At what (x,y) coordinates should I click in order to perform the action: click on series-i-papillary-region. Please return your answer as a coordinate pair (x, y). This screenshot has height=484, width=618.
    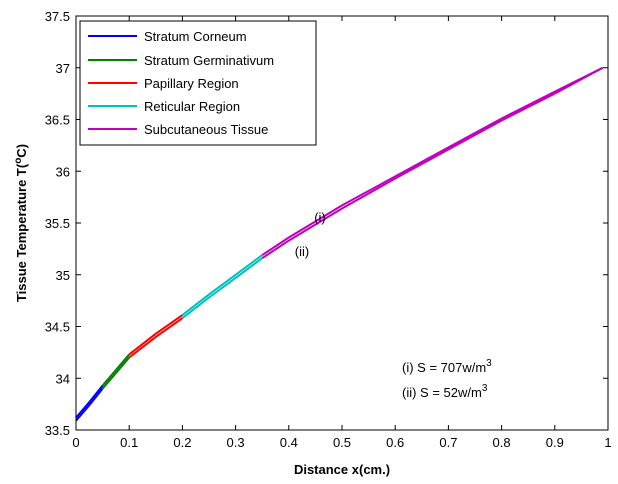
    Looking at the image, I should click on (155, 335).